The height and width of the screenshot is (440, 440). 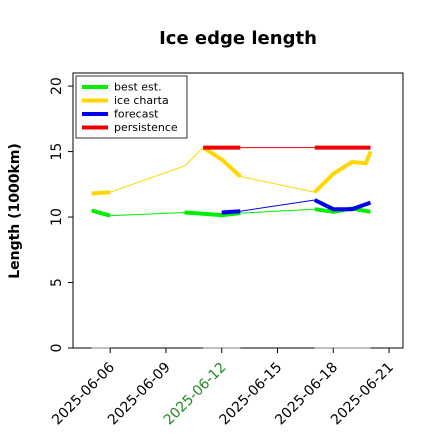 I want to click on legend-label-best-est-: best est., so click(x=138, y=87).